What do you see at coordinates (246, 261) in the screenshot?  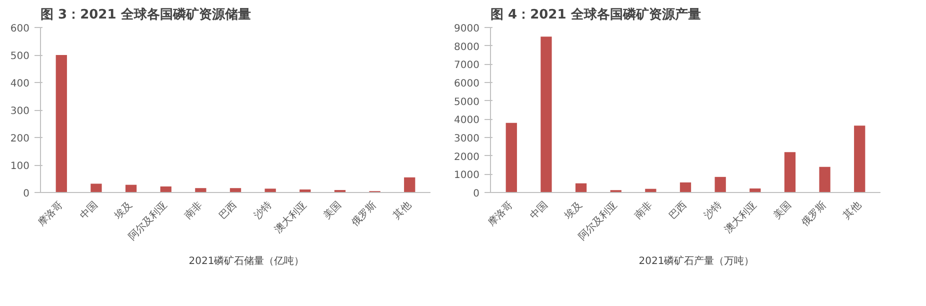 I see `text: 2021磷矿石储量（亿吨）` at bounding box center [246, 261].